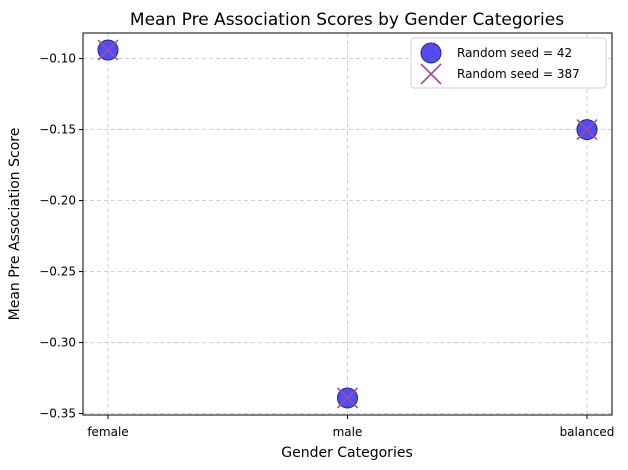  What do you see at coordinates (518, 74) in the screenshot?
I see `legend-label-seed-387: Random seed = 387` at bounding box center [518, 74].